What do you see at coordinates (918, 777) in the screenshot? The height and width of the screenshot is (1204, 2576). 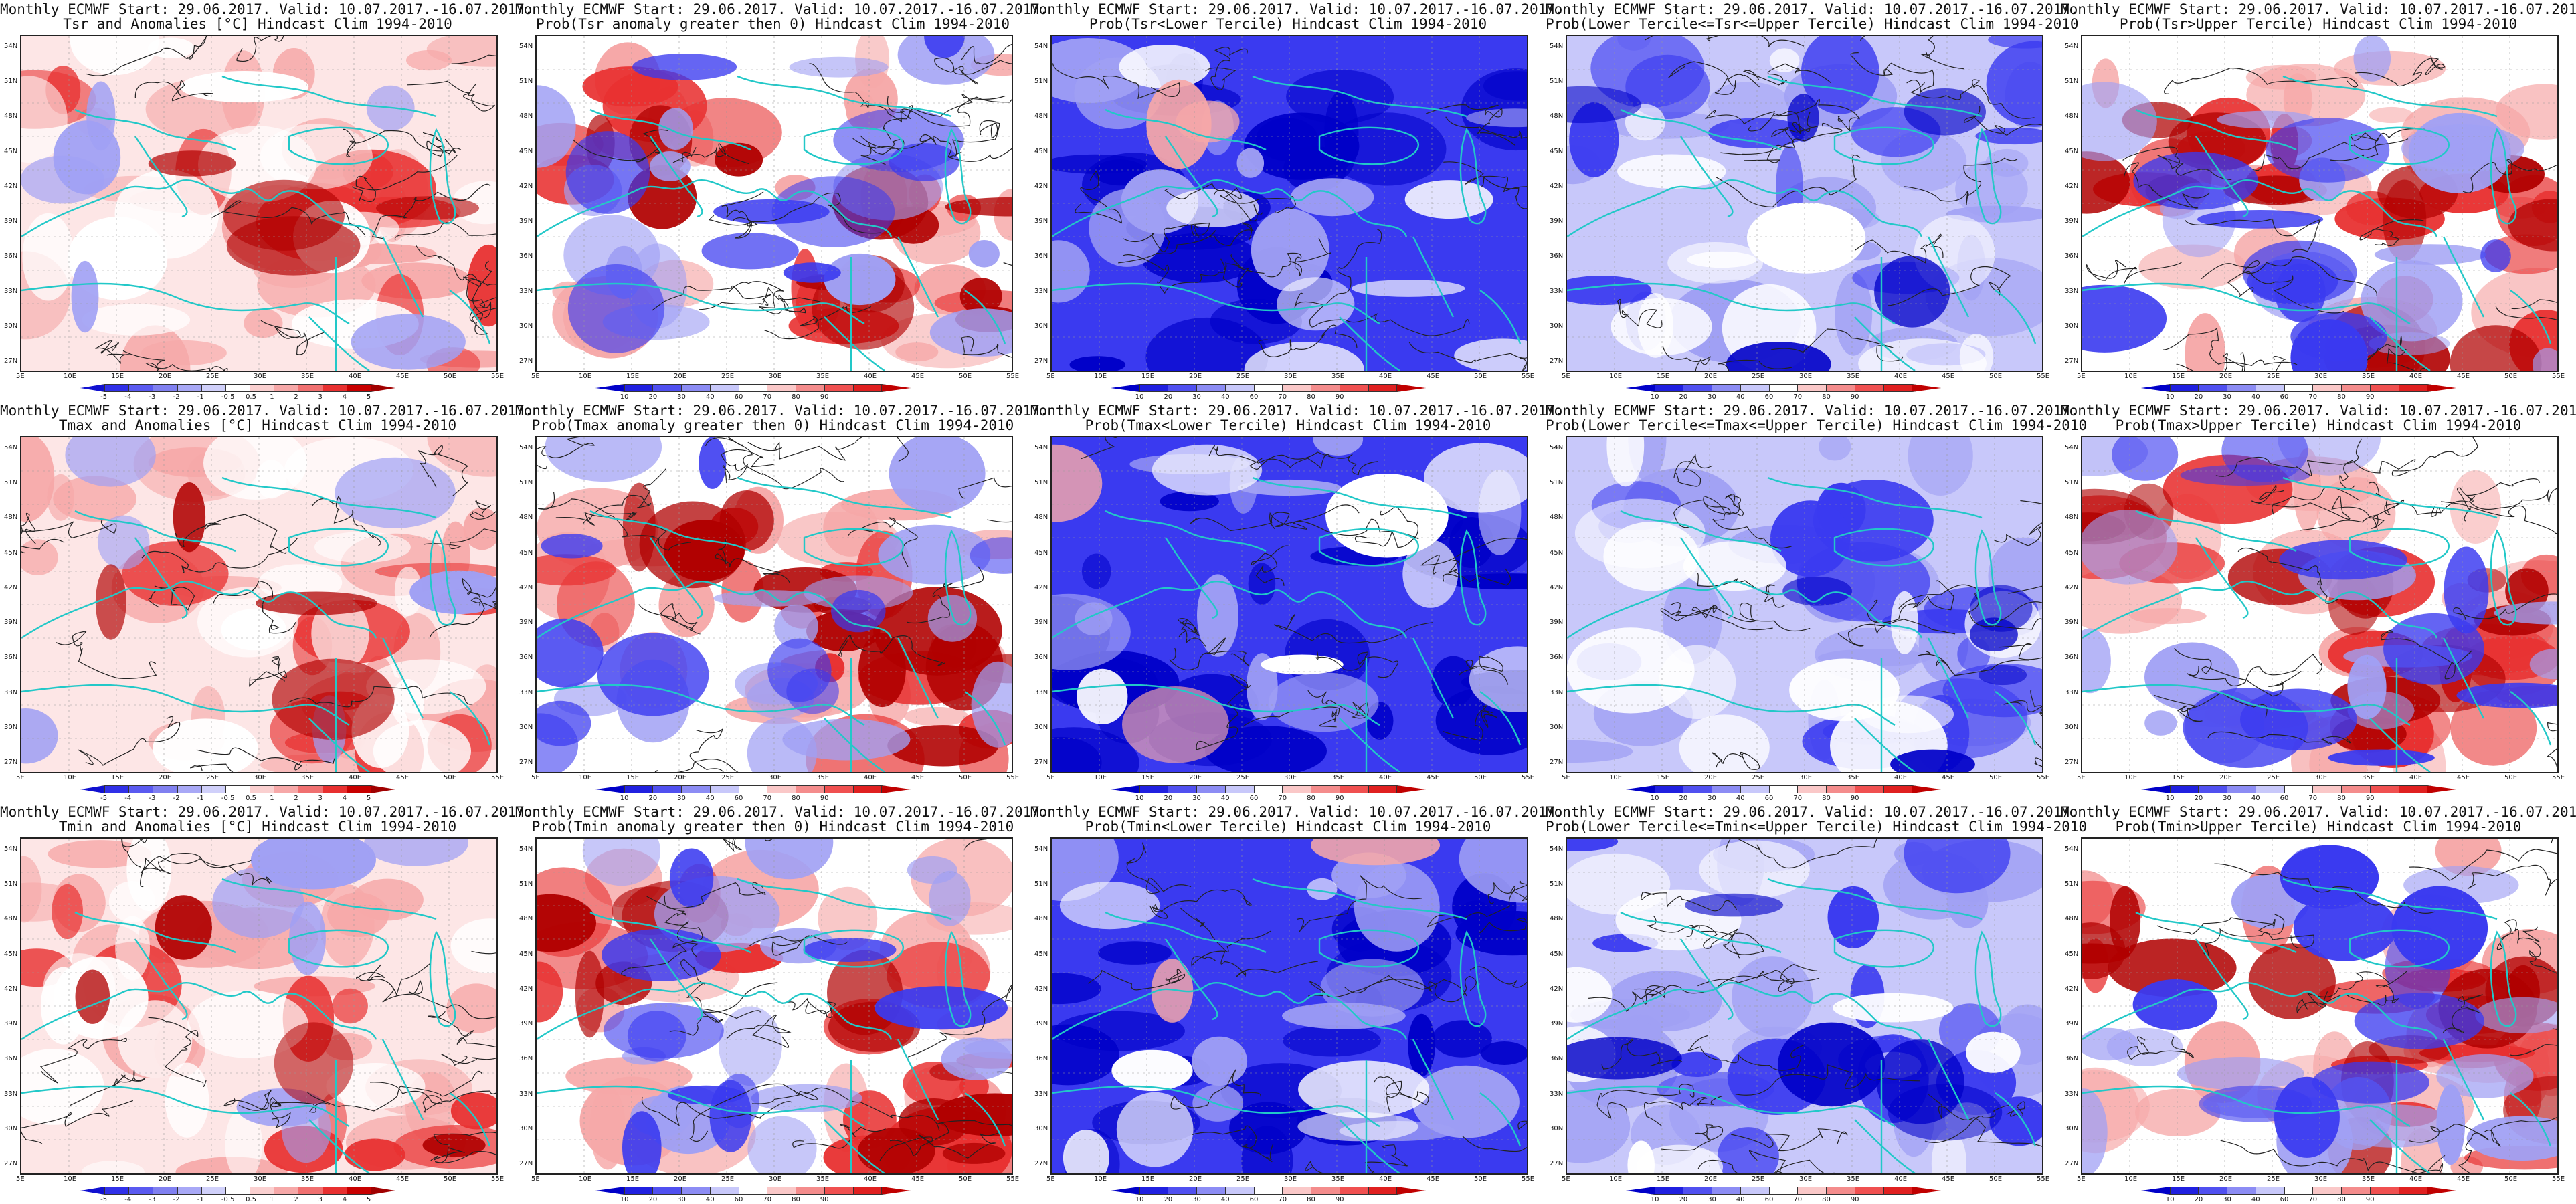 I see `longitude-label: 45E` at bounding box center [918, 777].